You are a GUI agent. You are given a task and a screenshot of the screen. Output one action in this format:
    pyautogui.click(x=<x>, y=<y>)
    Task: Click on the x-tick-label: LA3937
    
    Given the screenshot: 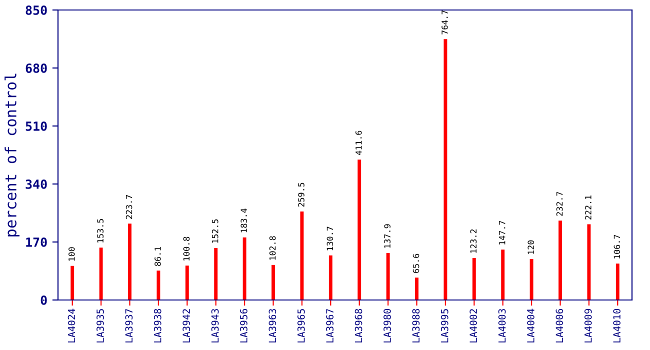 What is the action you would take?
    pyautogui.click(x=129, y=325)
    